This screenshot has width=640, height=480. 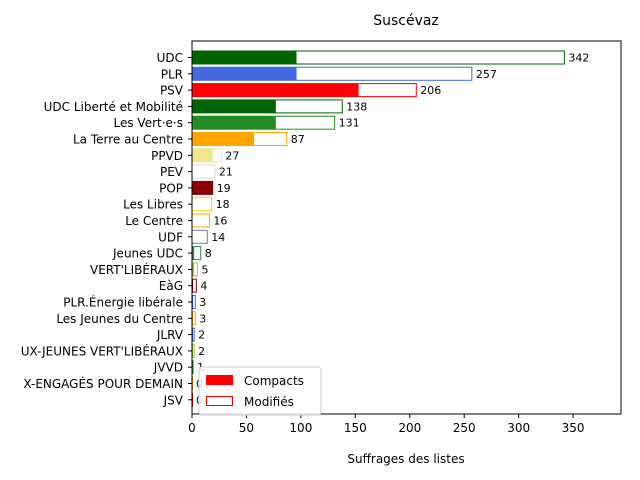 What do you see at coordinates (193, 302) in the screenshot?
I see `bar-compacts-plr-nergie-lib-rale` at bounding box center [193, 302].